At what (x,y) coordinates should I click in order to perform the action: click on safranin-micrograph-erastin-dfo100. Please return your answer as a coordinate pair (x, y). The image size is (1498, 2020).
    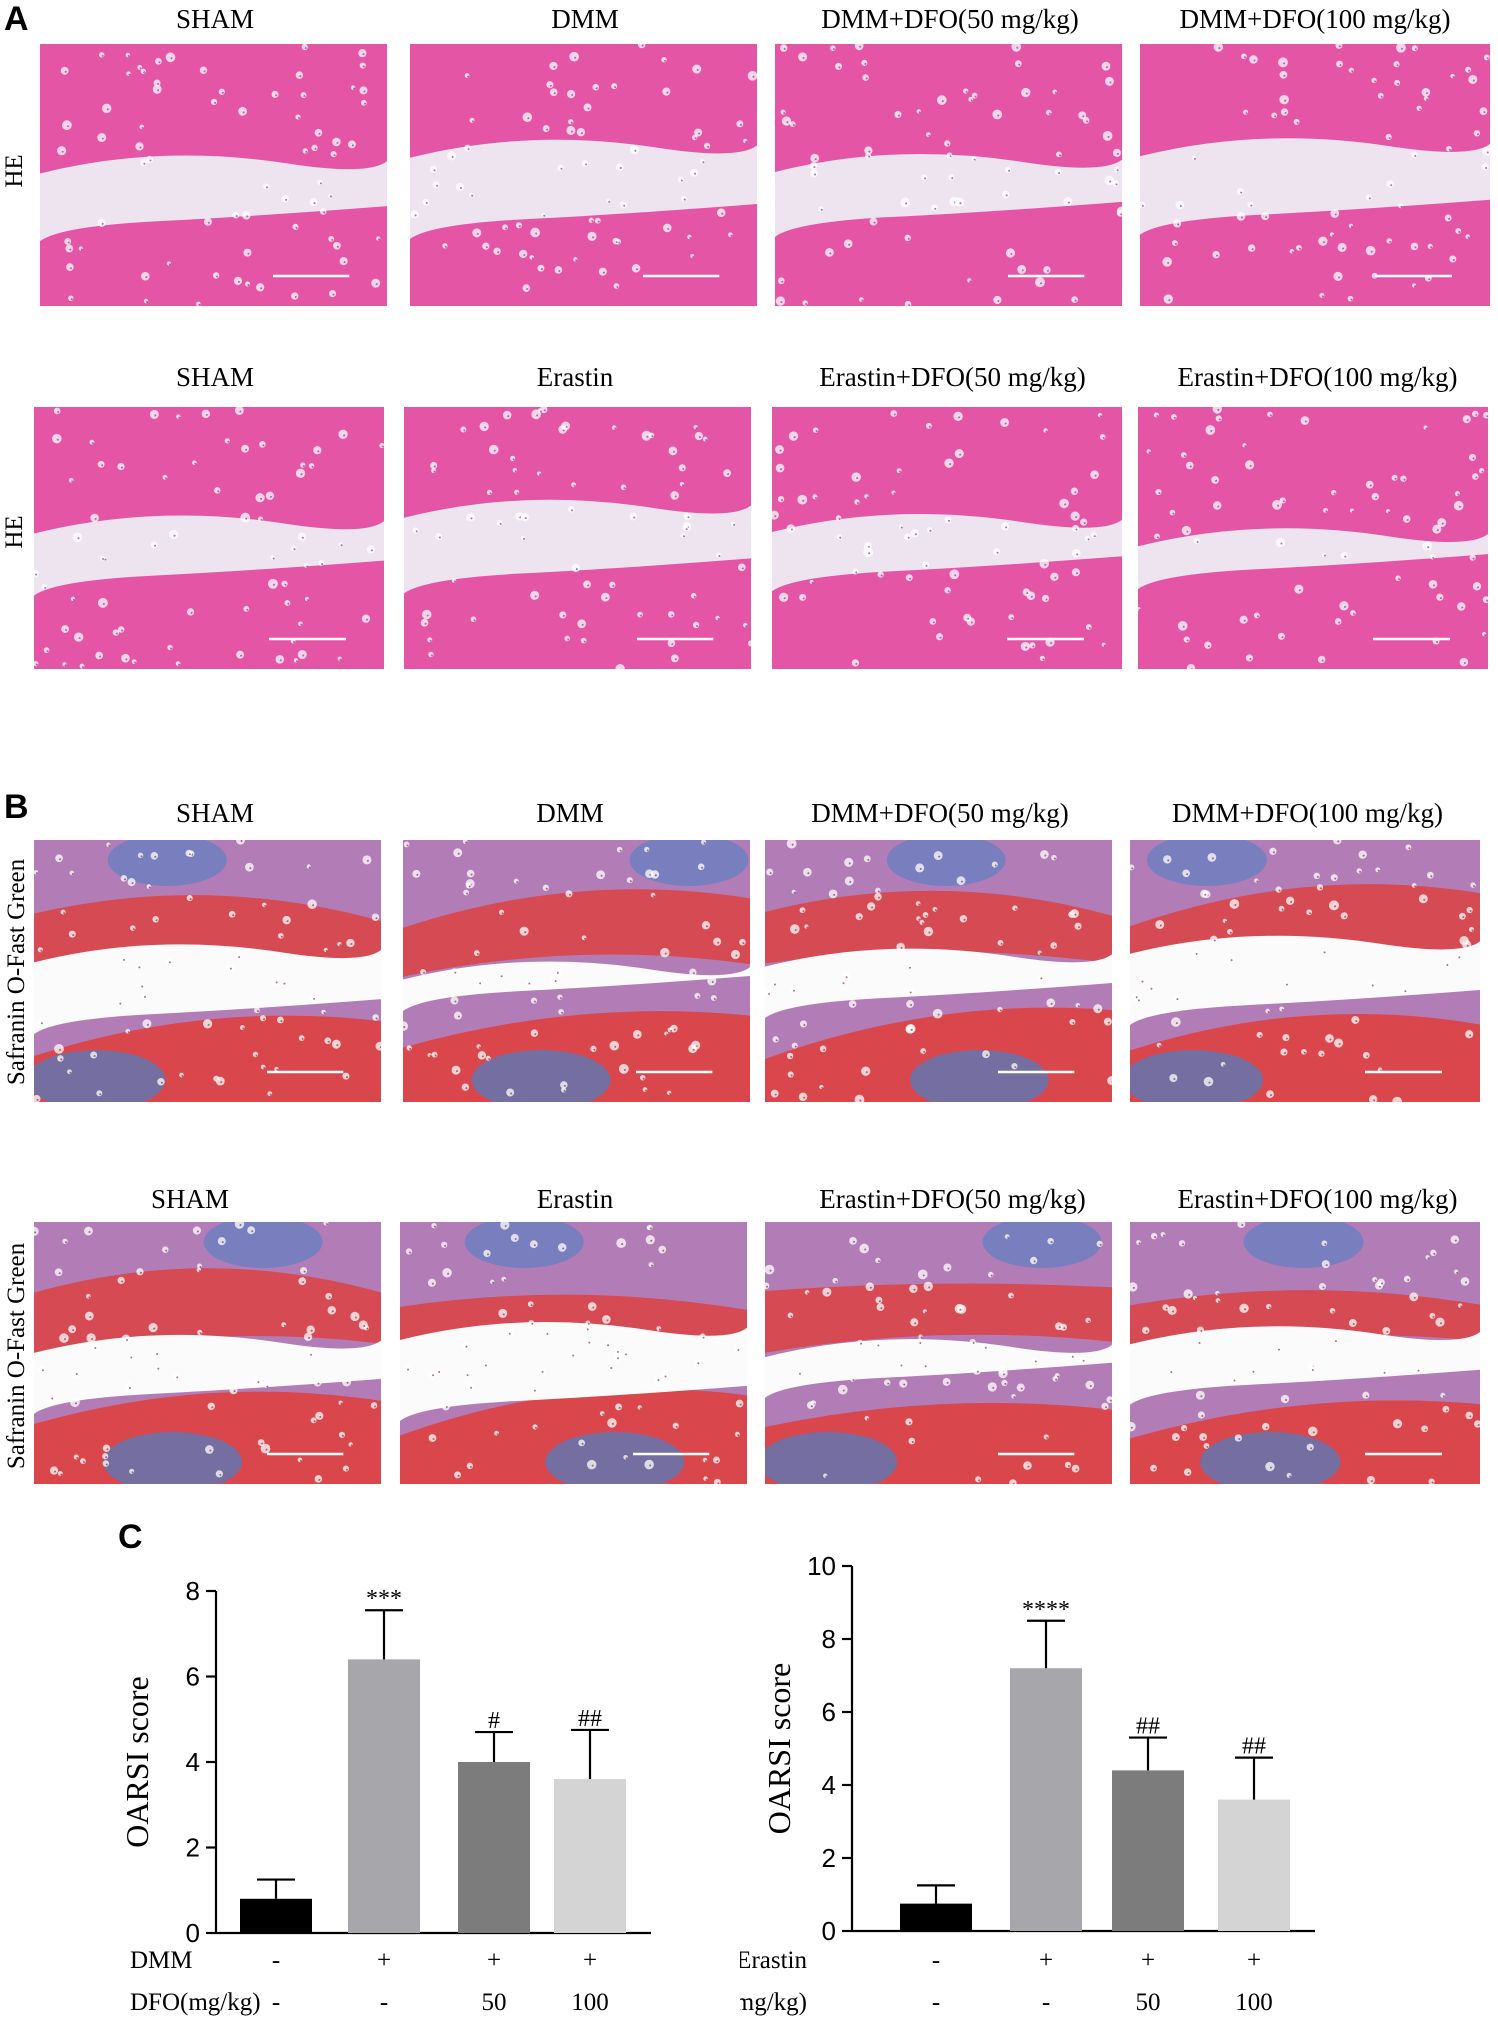
    Looking at the image, I should click on (1305, 1353).